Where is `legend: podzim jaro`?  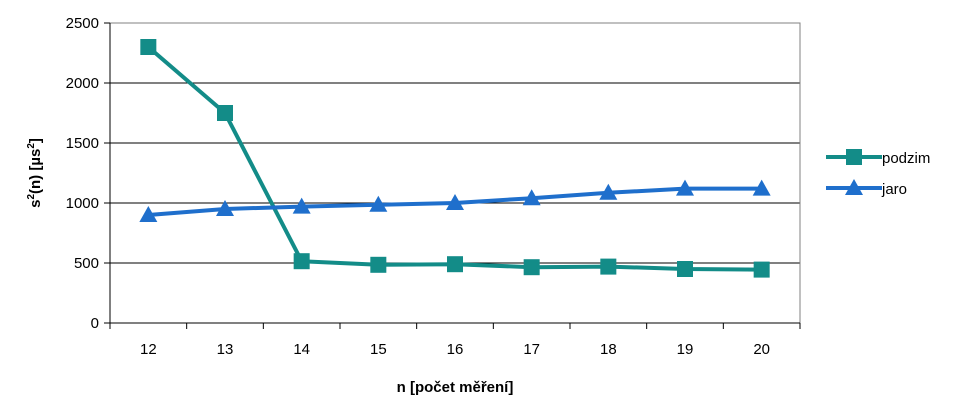 legend: podzim jaro is located at coordinates (878, 173).